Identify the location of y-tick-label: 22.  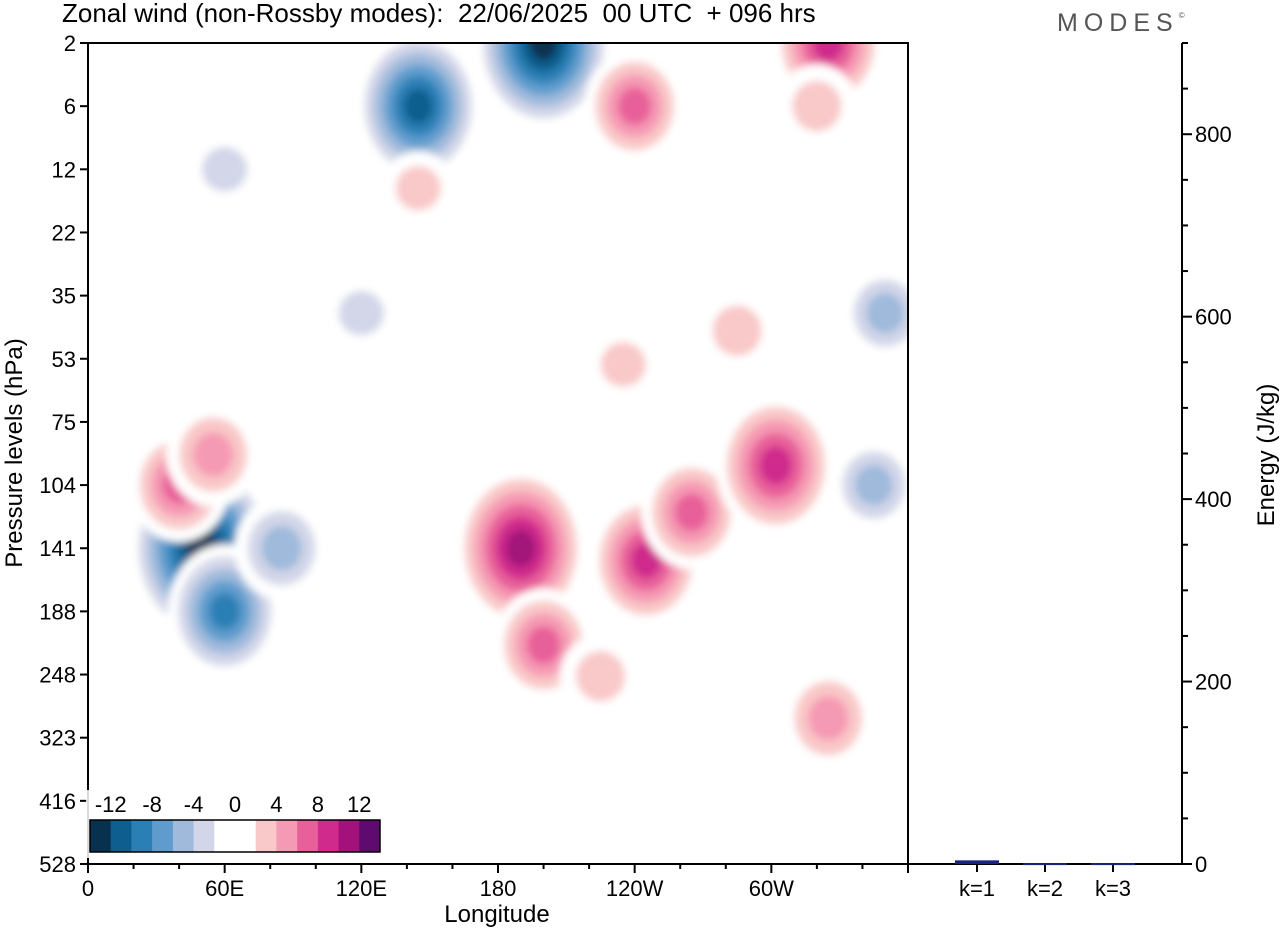
(64, 232).